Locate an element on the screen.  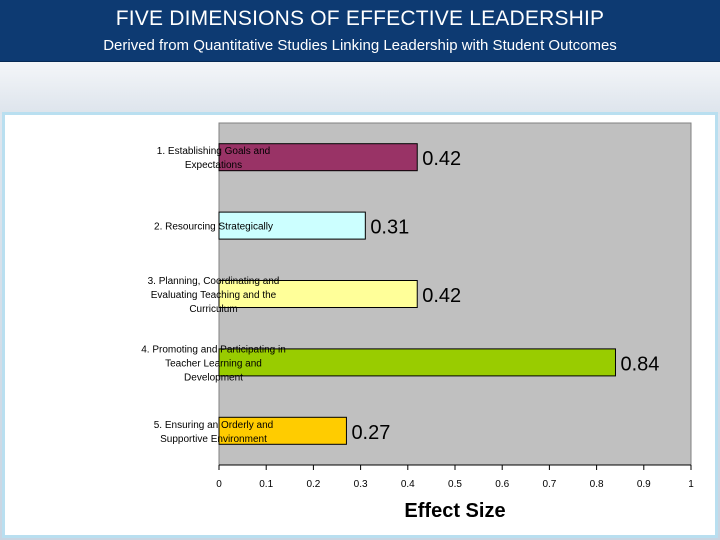
x-tick-label: 0.5 is located at coordinates (455, 484).